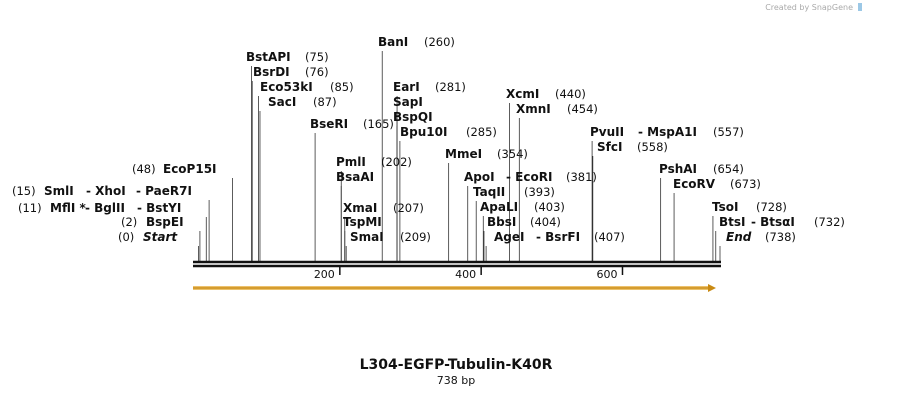 This screenshot has width=913, height=400. What do you see at coordinates (607, 132) in the screenshot?
I see `enzyme-name: PvuII` at bounding box center [607, 132].